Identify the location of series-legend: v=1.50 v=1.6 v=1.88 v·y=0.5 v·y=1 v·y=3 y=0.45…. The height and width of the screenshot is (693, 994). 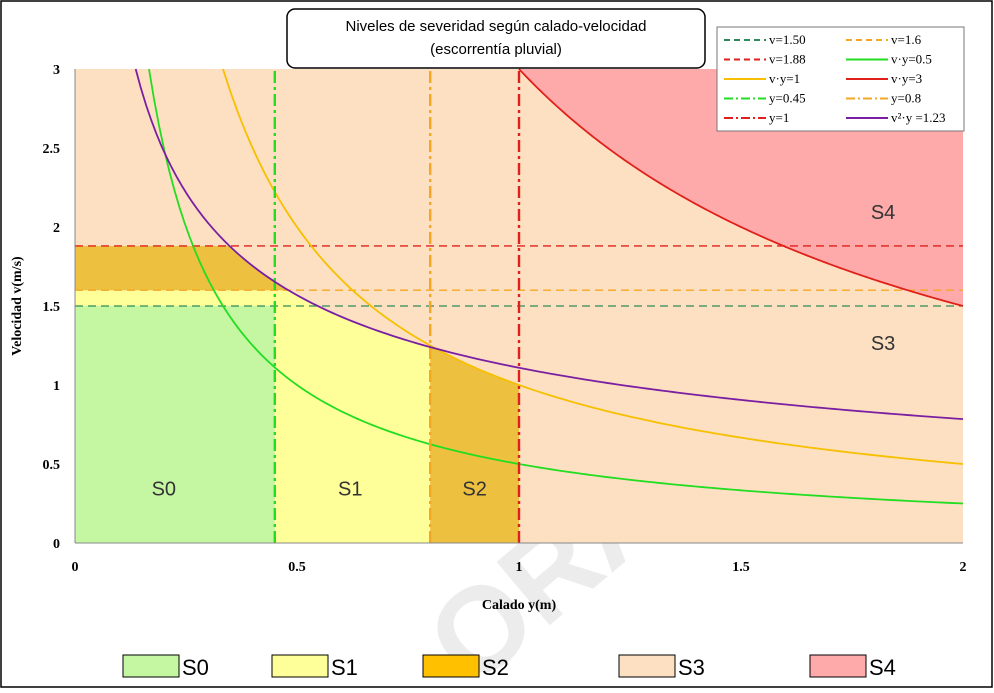
(840, 79).